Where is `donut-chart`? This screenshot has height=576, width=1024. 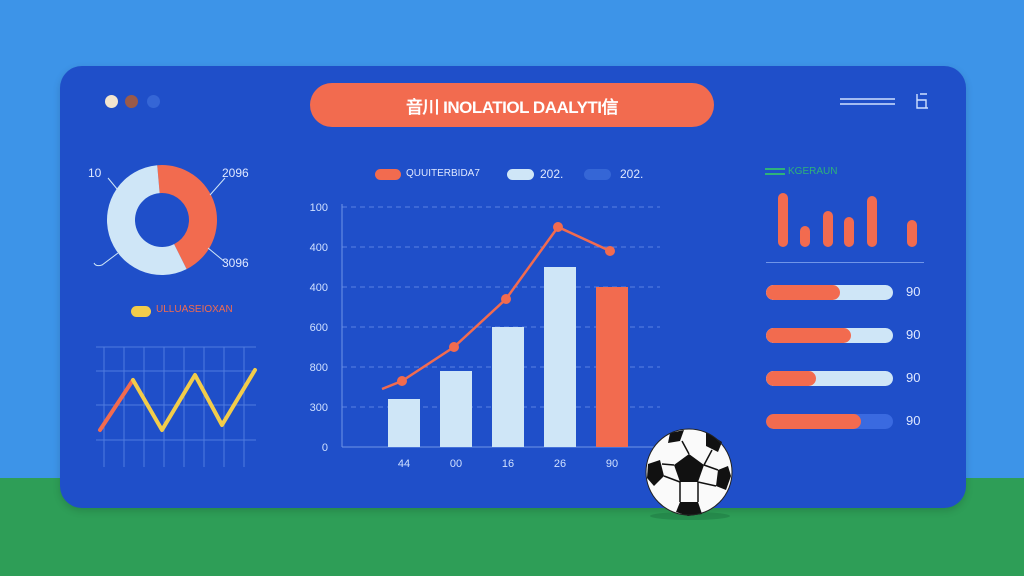
donut-chart is located at coordinates (159, 220).